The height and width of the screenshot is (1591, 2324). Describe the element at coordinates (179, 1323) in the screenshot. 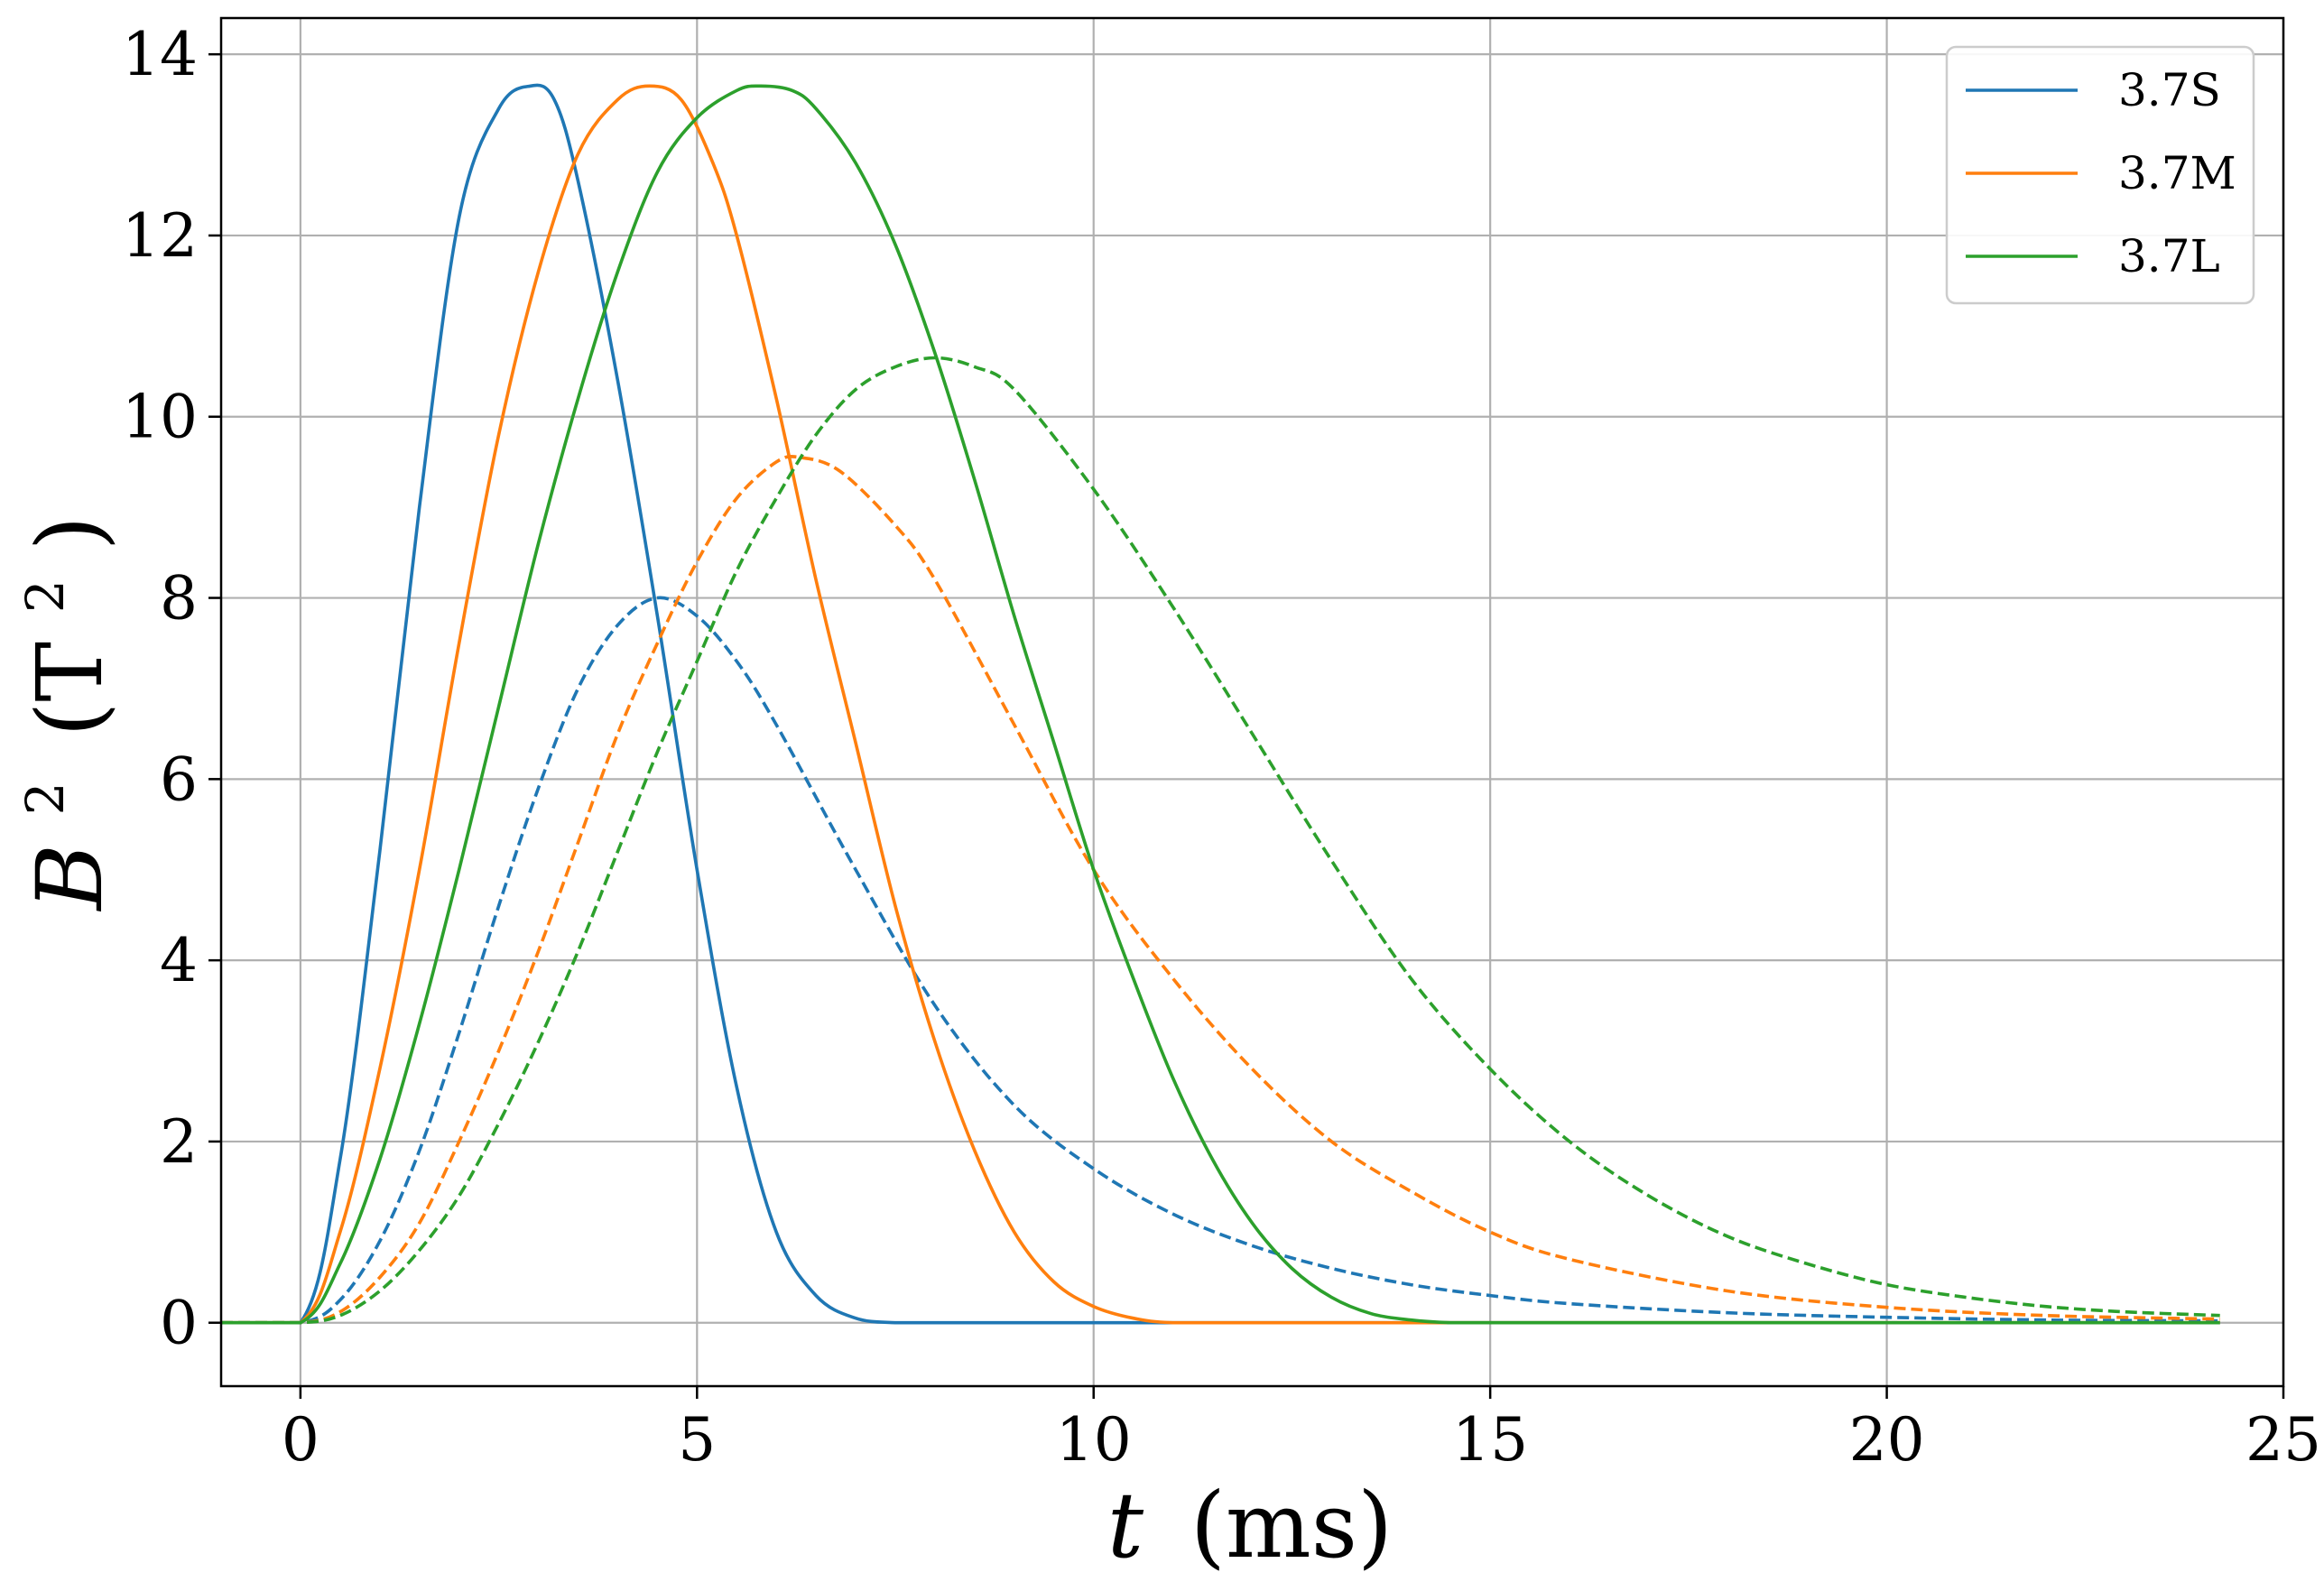

I see `y-tick-label: 0` at that location.